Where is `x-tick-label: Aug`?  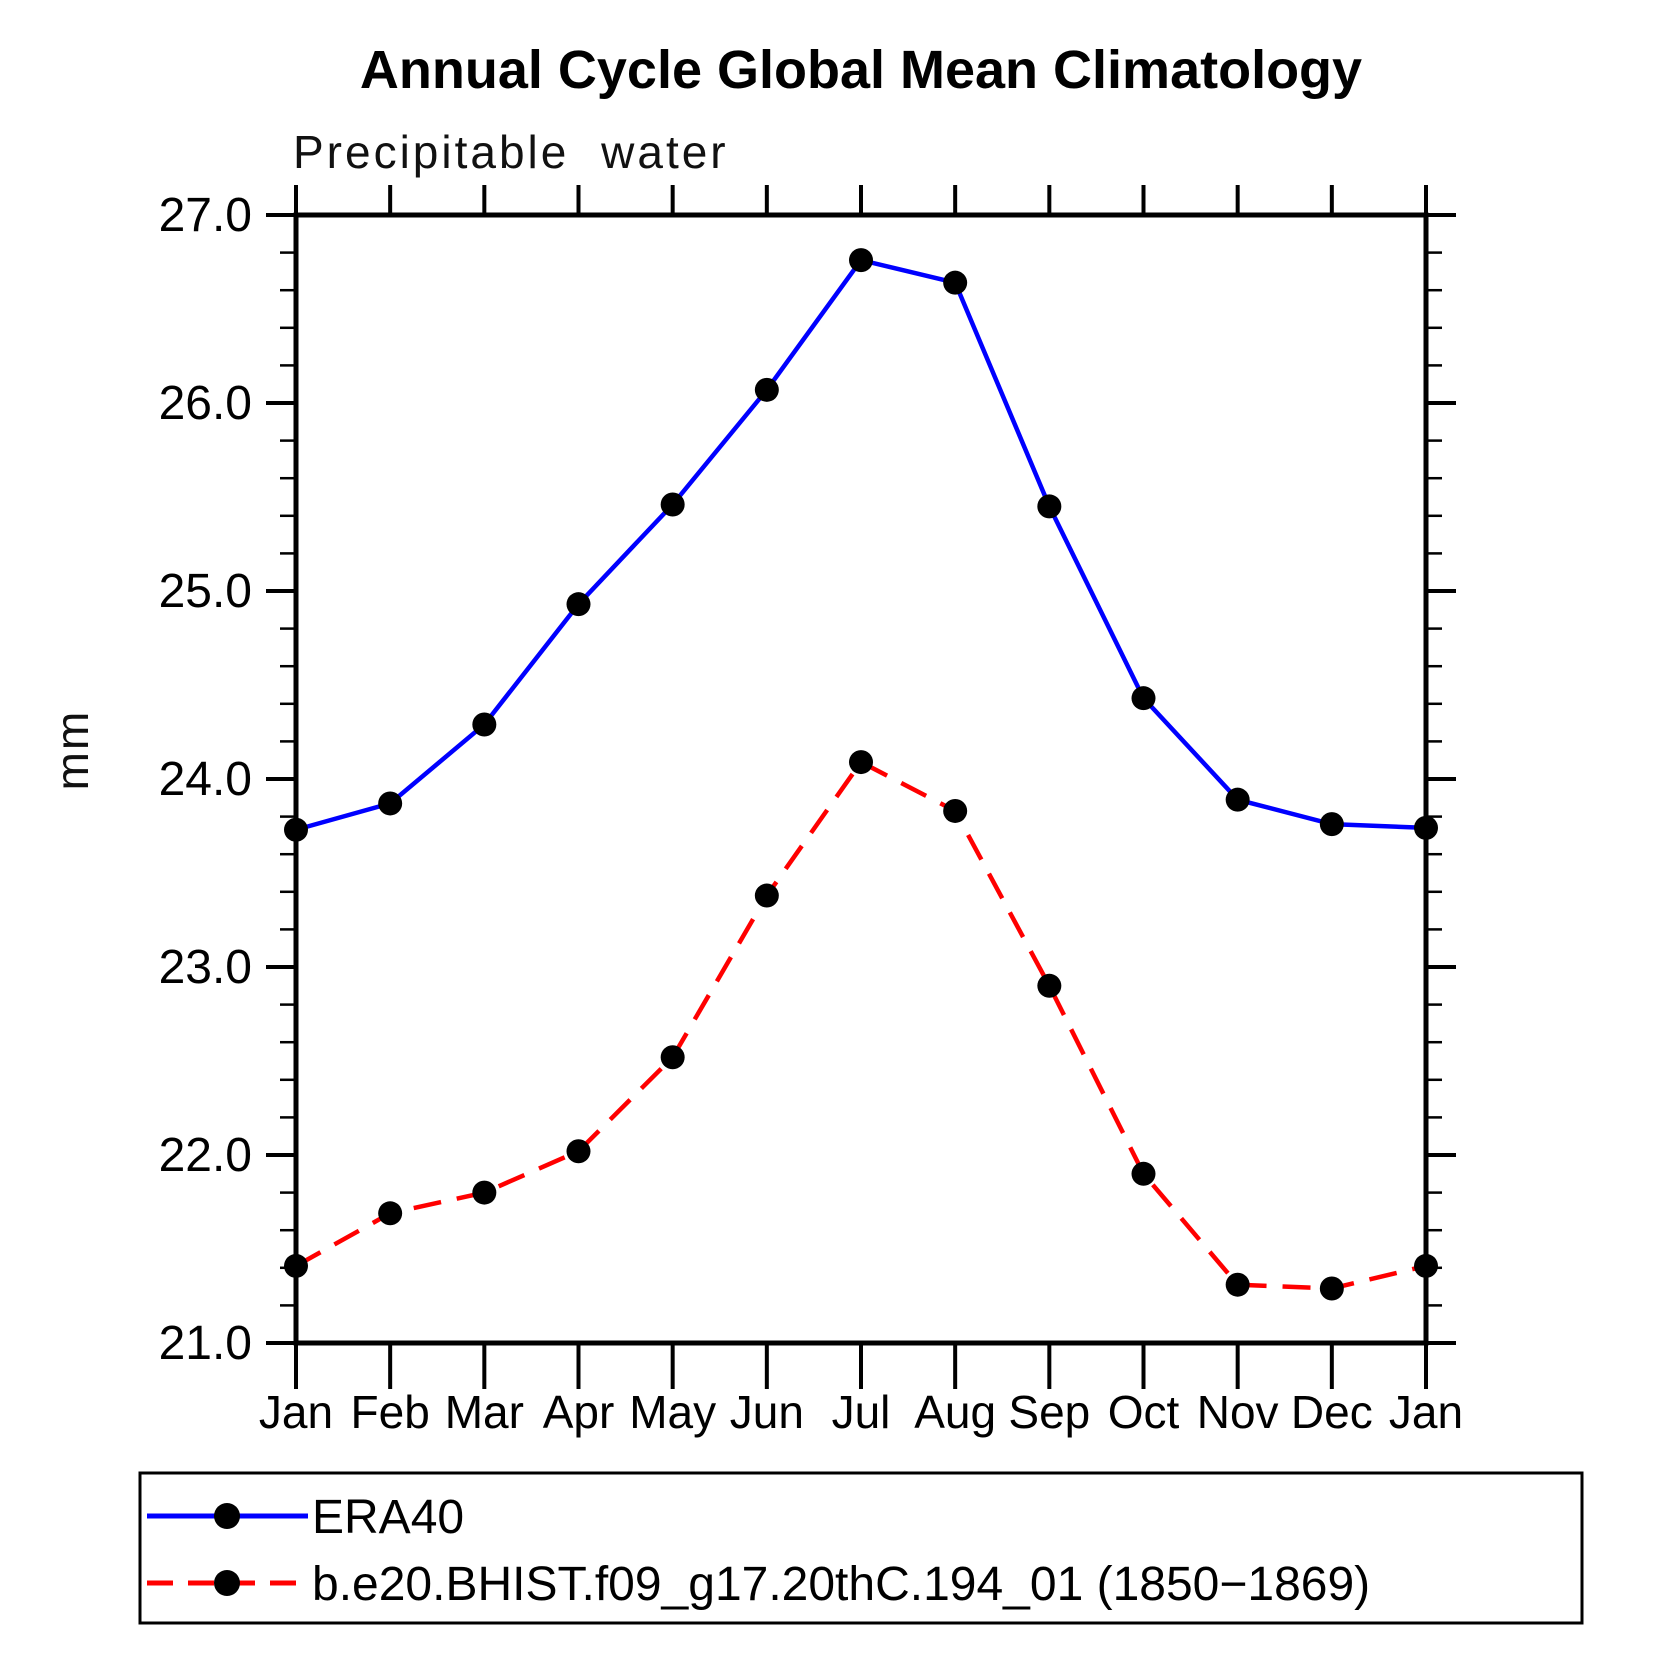
x-tick-label: Aug is located at coordinates (955, 1412).